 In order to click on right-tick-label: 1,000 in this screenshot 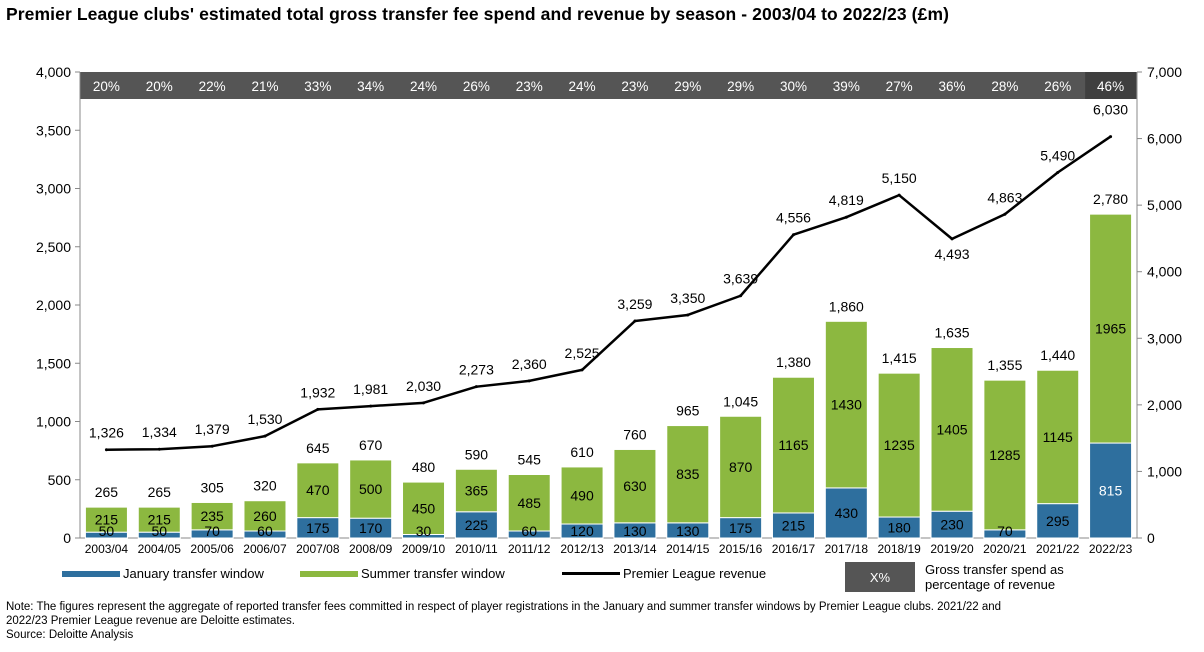, I will do `click(1164, 471)`.